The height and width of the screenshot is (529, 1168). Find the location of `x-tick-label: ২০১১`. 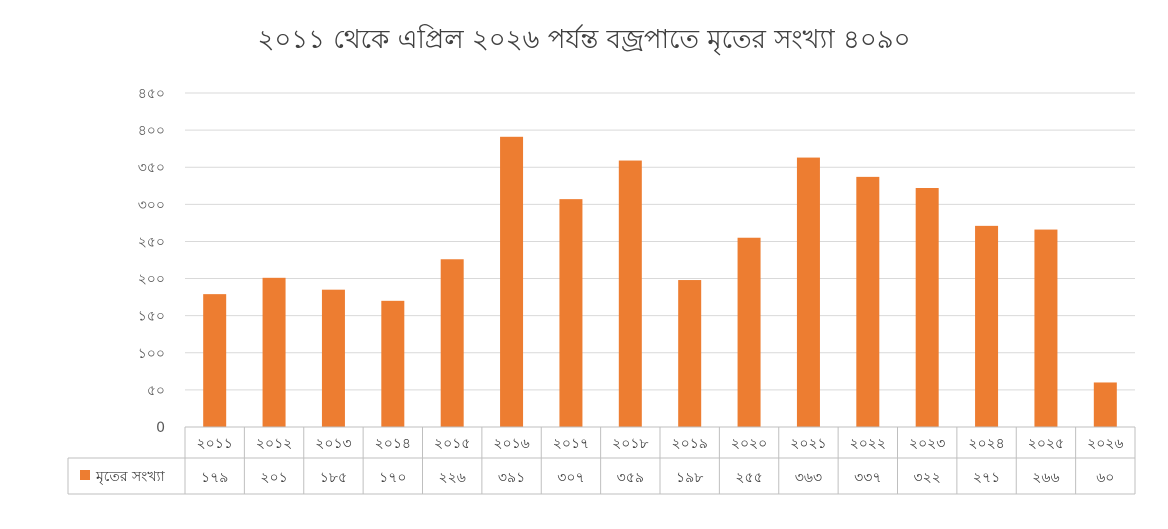

x-tick-label: ২০১১ is located at coordinates (215, 444).